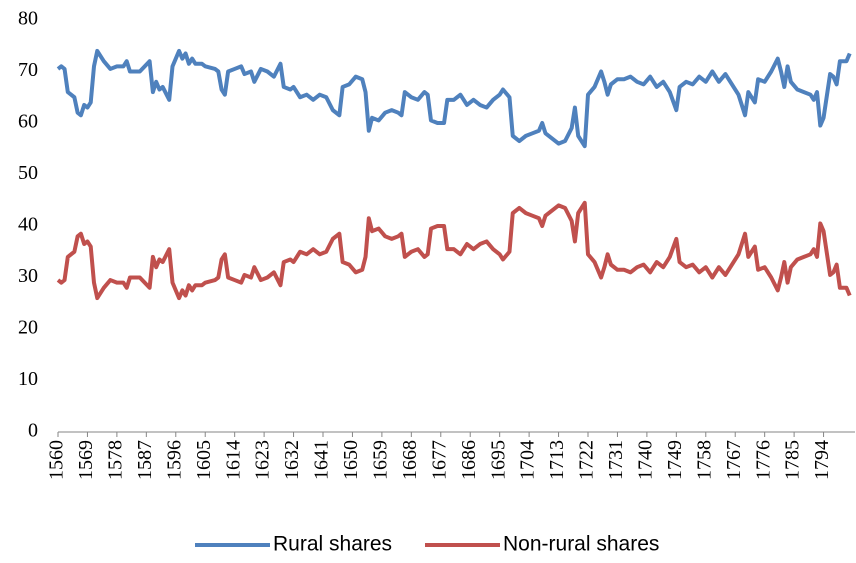  I want to click on x-tick-label: 1758, so click(704, 460).